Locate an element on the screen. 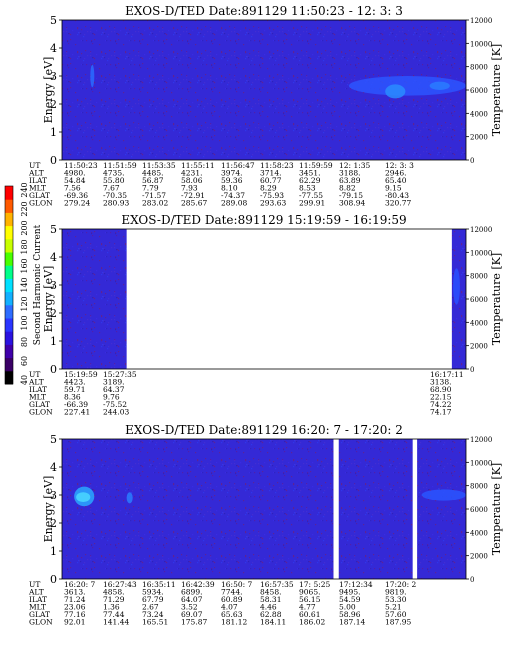 The image size is (505, 649). ephemeris-value: 7.67 is located at coordinates (111, 188).